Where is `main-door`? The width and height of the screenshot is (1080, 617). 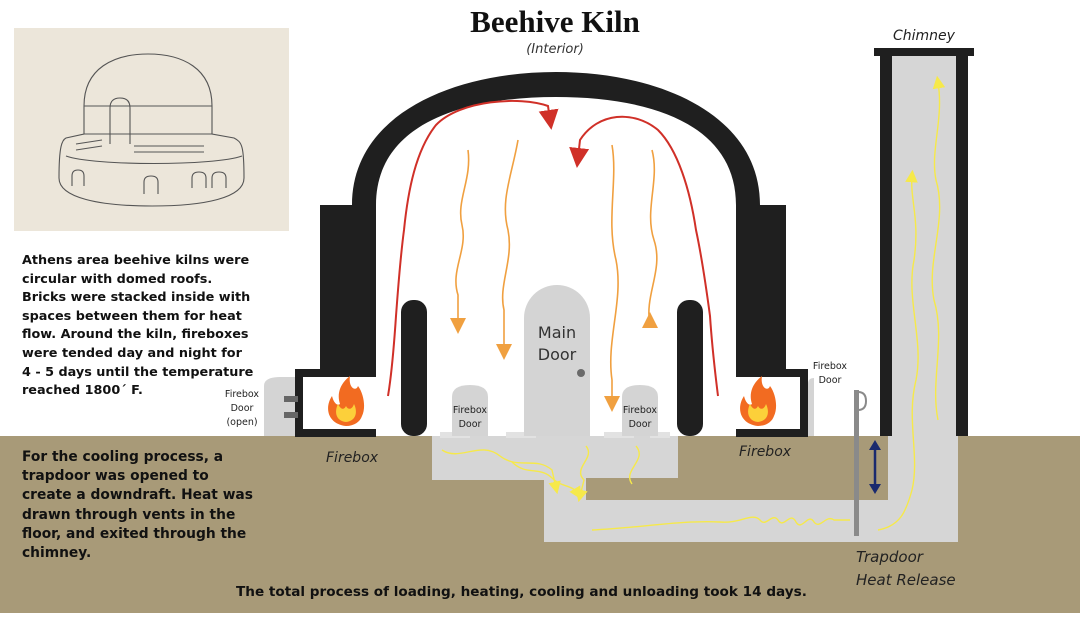
main-door is located at coordinates (557, 360).